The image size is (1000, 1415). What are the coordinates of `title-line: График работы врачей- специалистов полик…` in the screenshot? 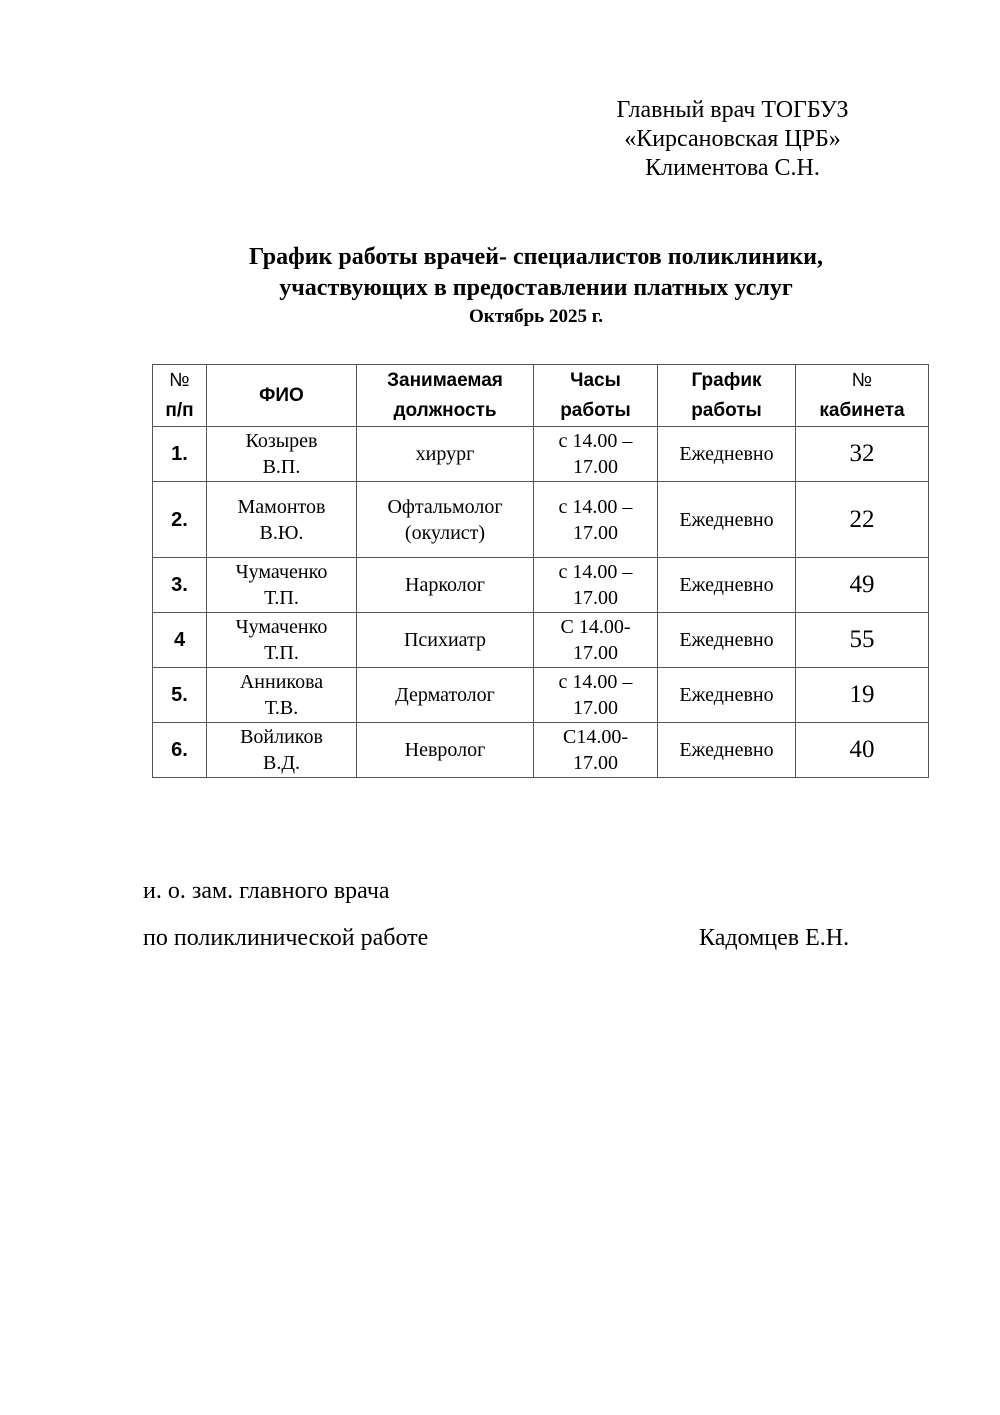 It's located at (536, 257).